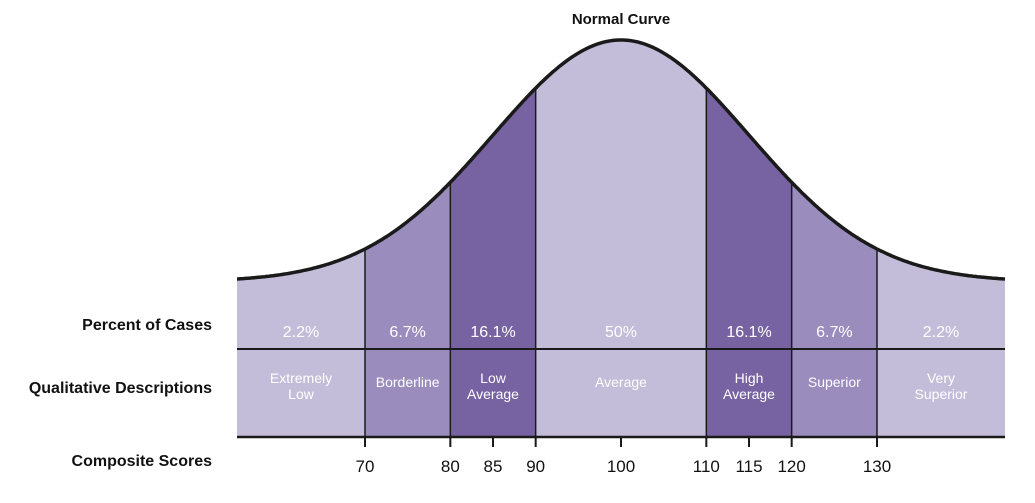 The width and height of the screenshot is (1035, 503). What do you see at coordinates (834, 382) in the screenshot?
I see `description-label-5-0: Superior` at bounding box center [834, 382].